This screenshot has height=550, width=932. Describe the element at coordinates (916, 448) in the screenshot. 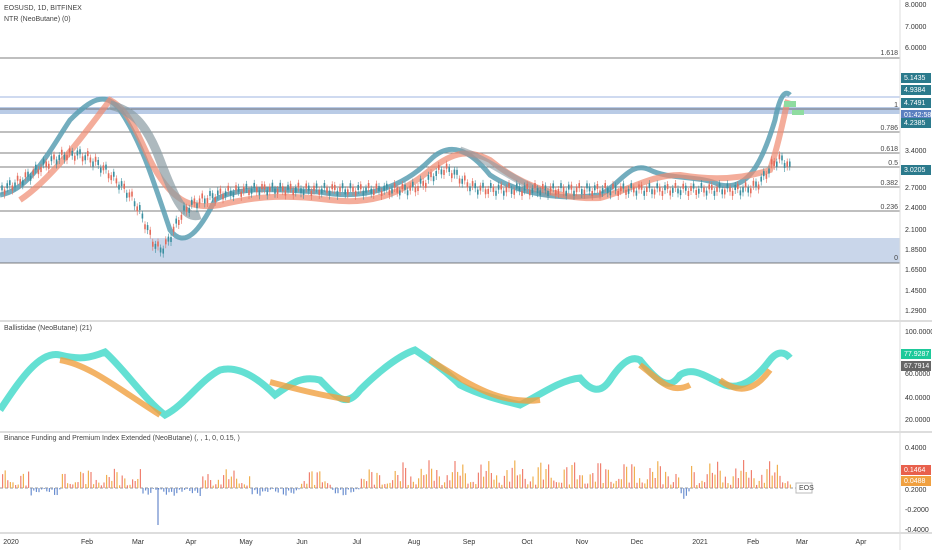

I see `axis-label: 0.4000` at that location.